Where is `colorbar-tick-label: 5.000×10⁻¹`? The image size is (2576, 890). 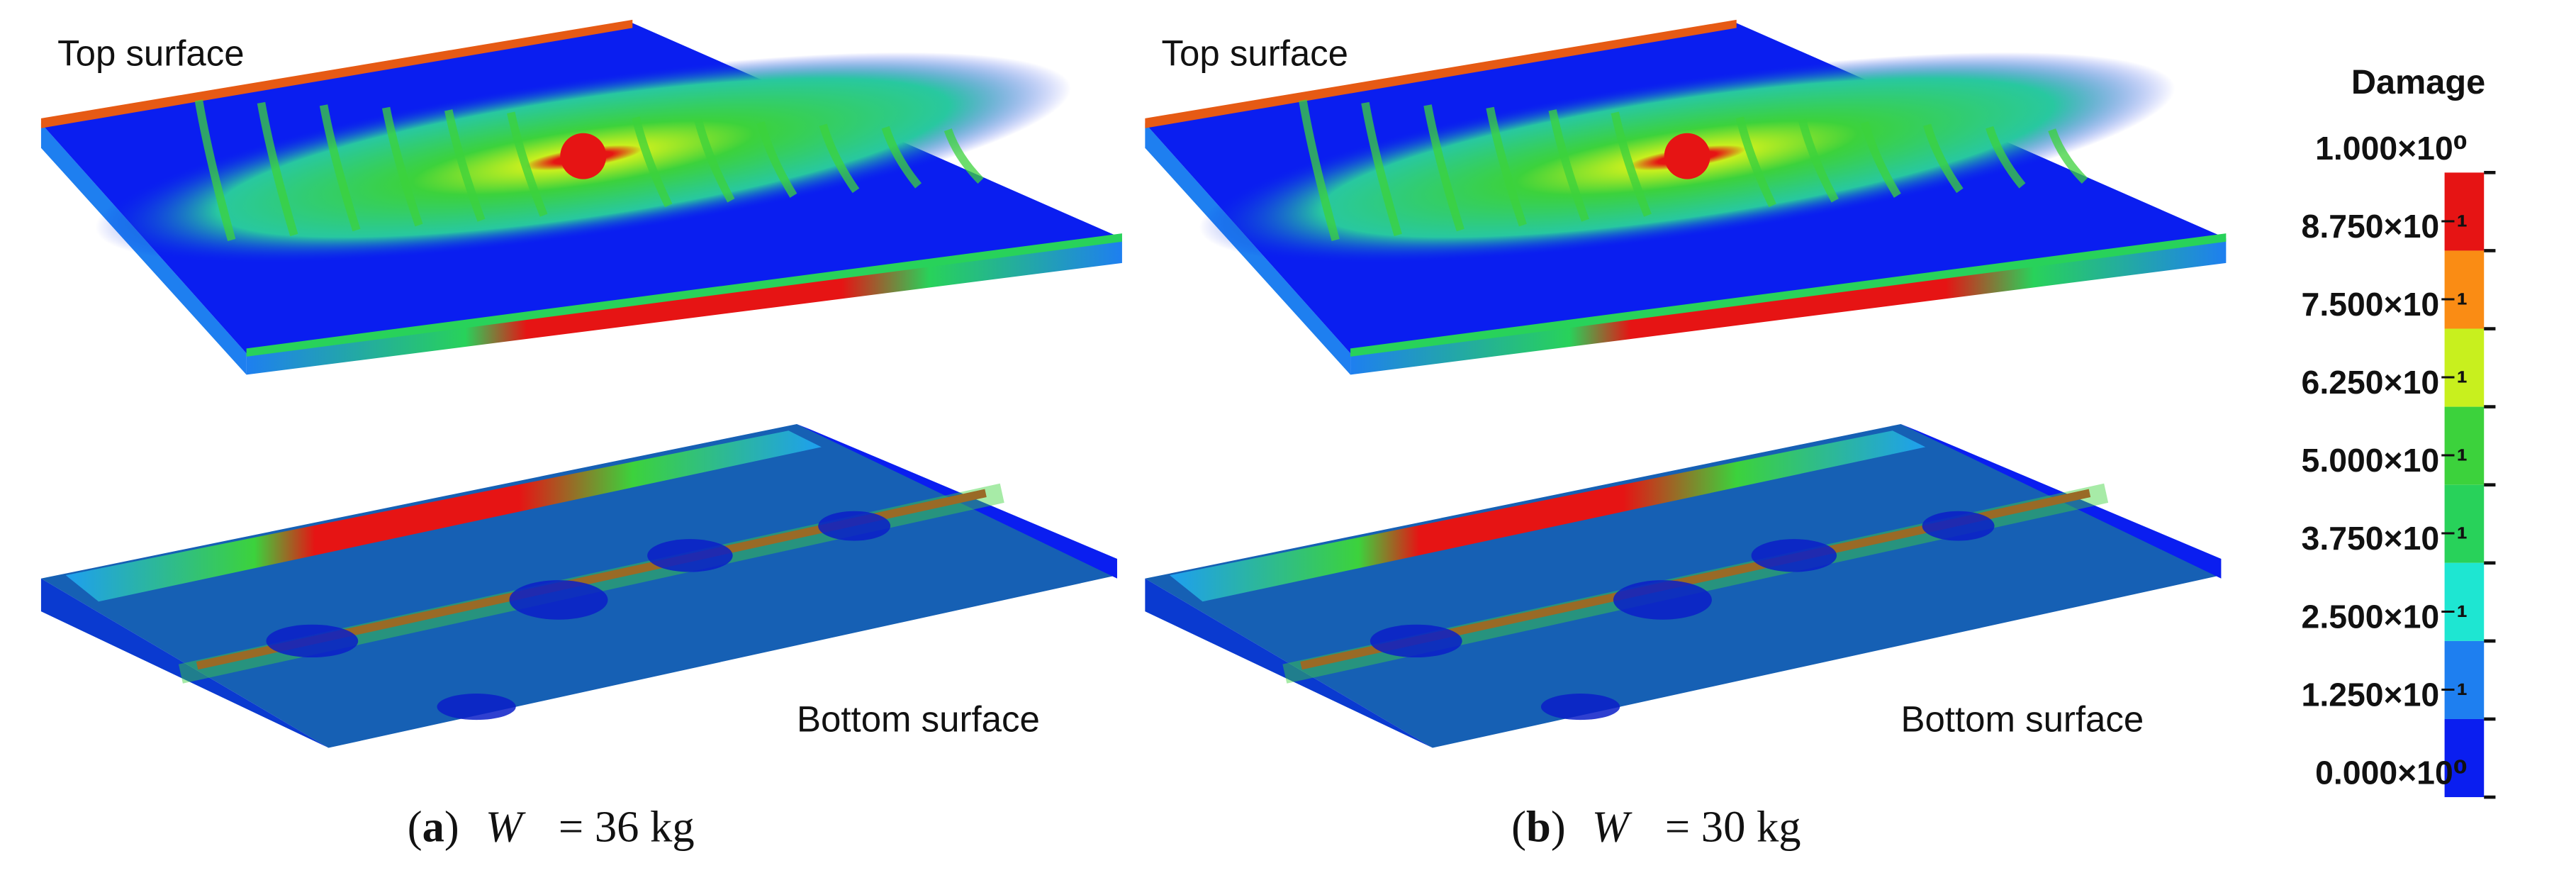 colorbar-tick-label: 5.000×10⁻¹ is located at coordinates (2385, 460).